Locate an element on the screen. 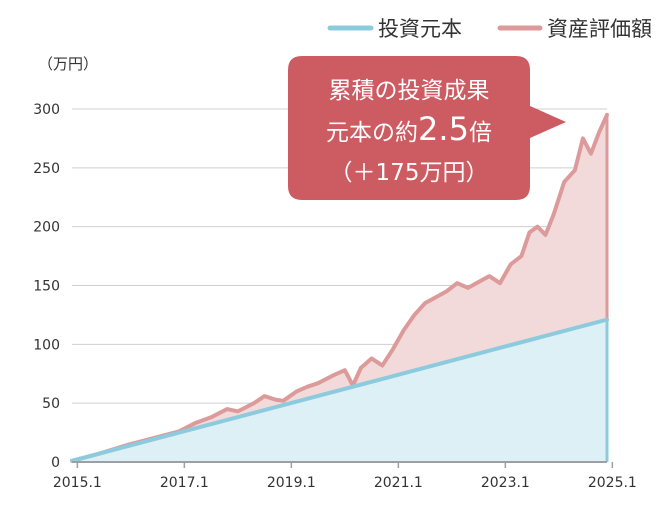 Image resolution: width=661 pixels, height=531 pixels. x-tick-label-2017.1: 2017.1 is located at coordinates (184, 483).